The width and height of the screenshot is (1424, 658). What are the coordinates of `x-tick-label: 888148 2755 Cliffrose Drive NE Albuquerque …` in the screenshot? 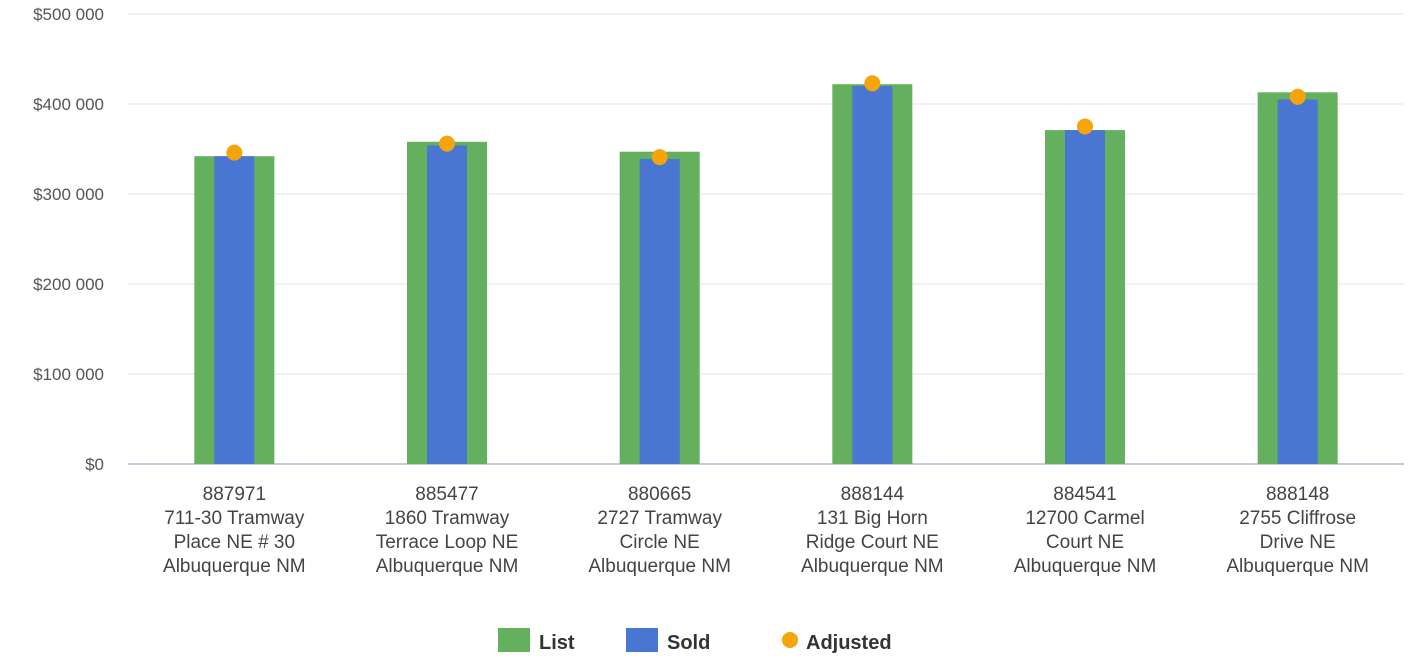 It's located at (1297, 530).